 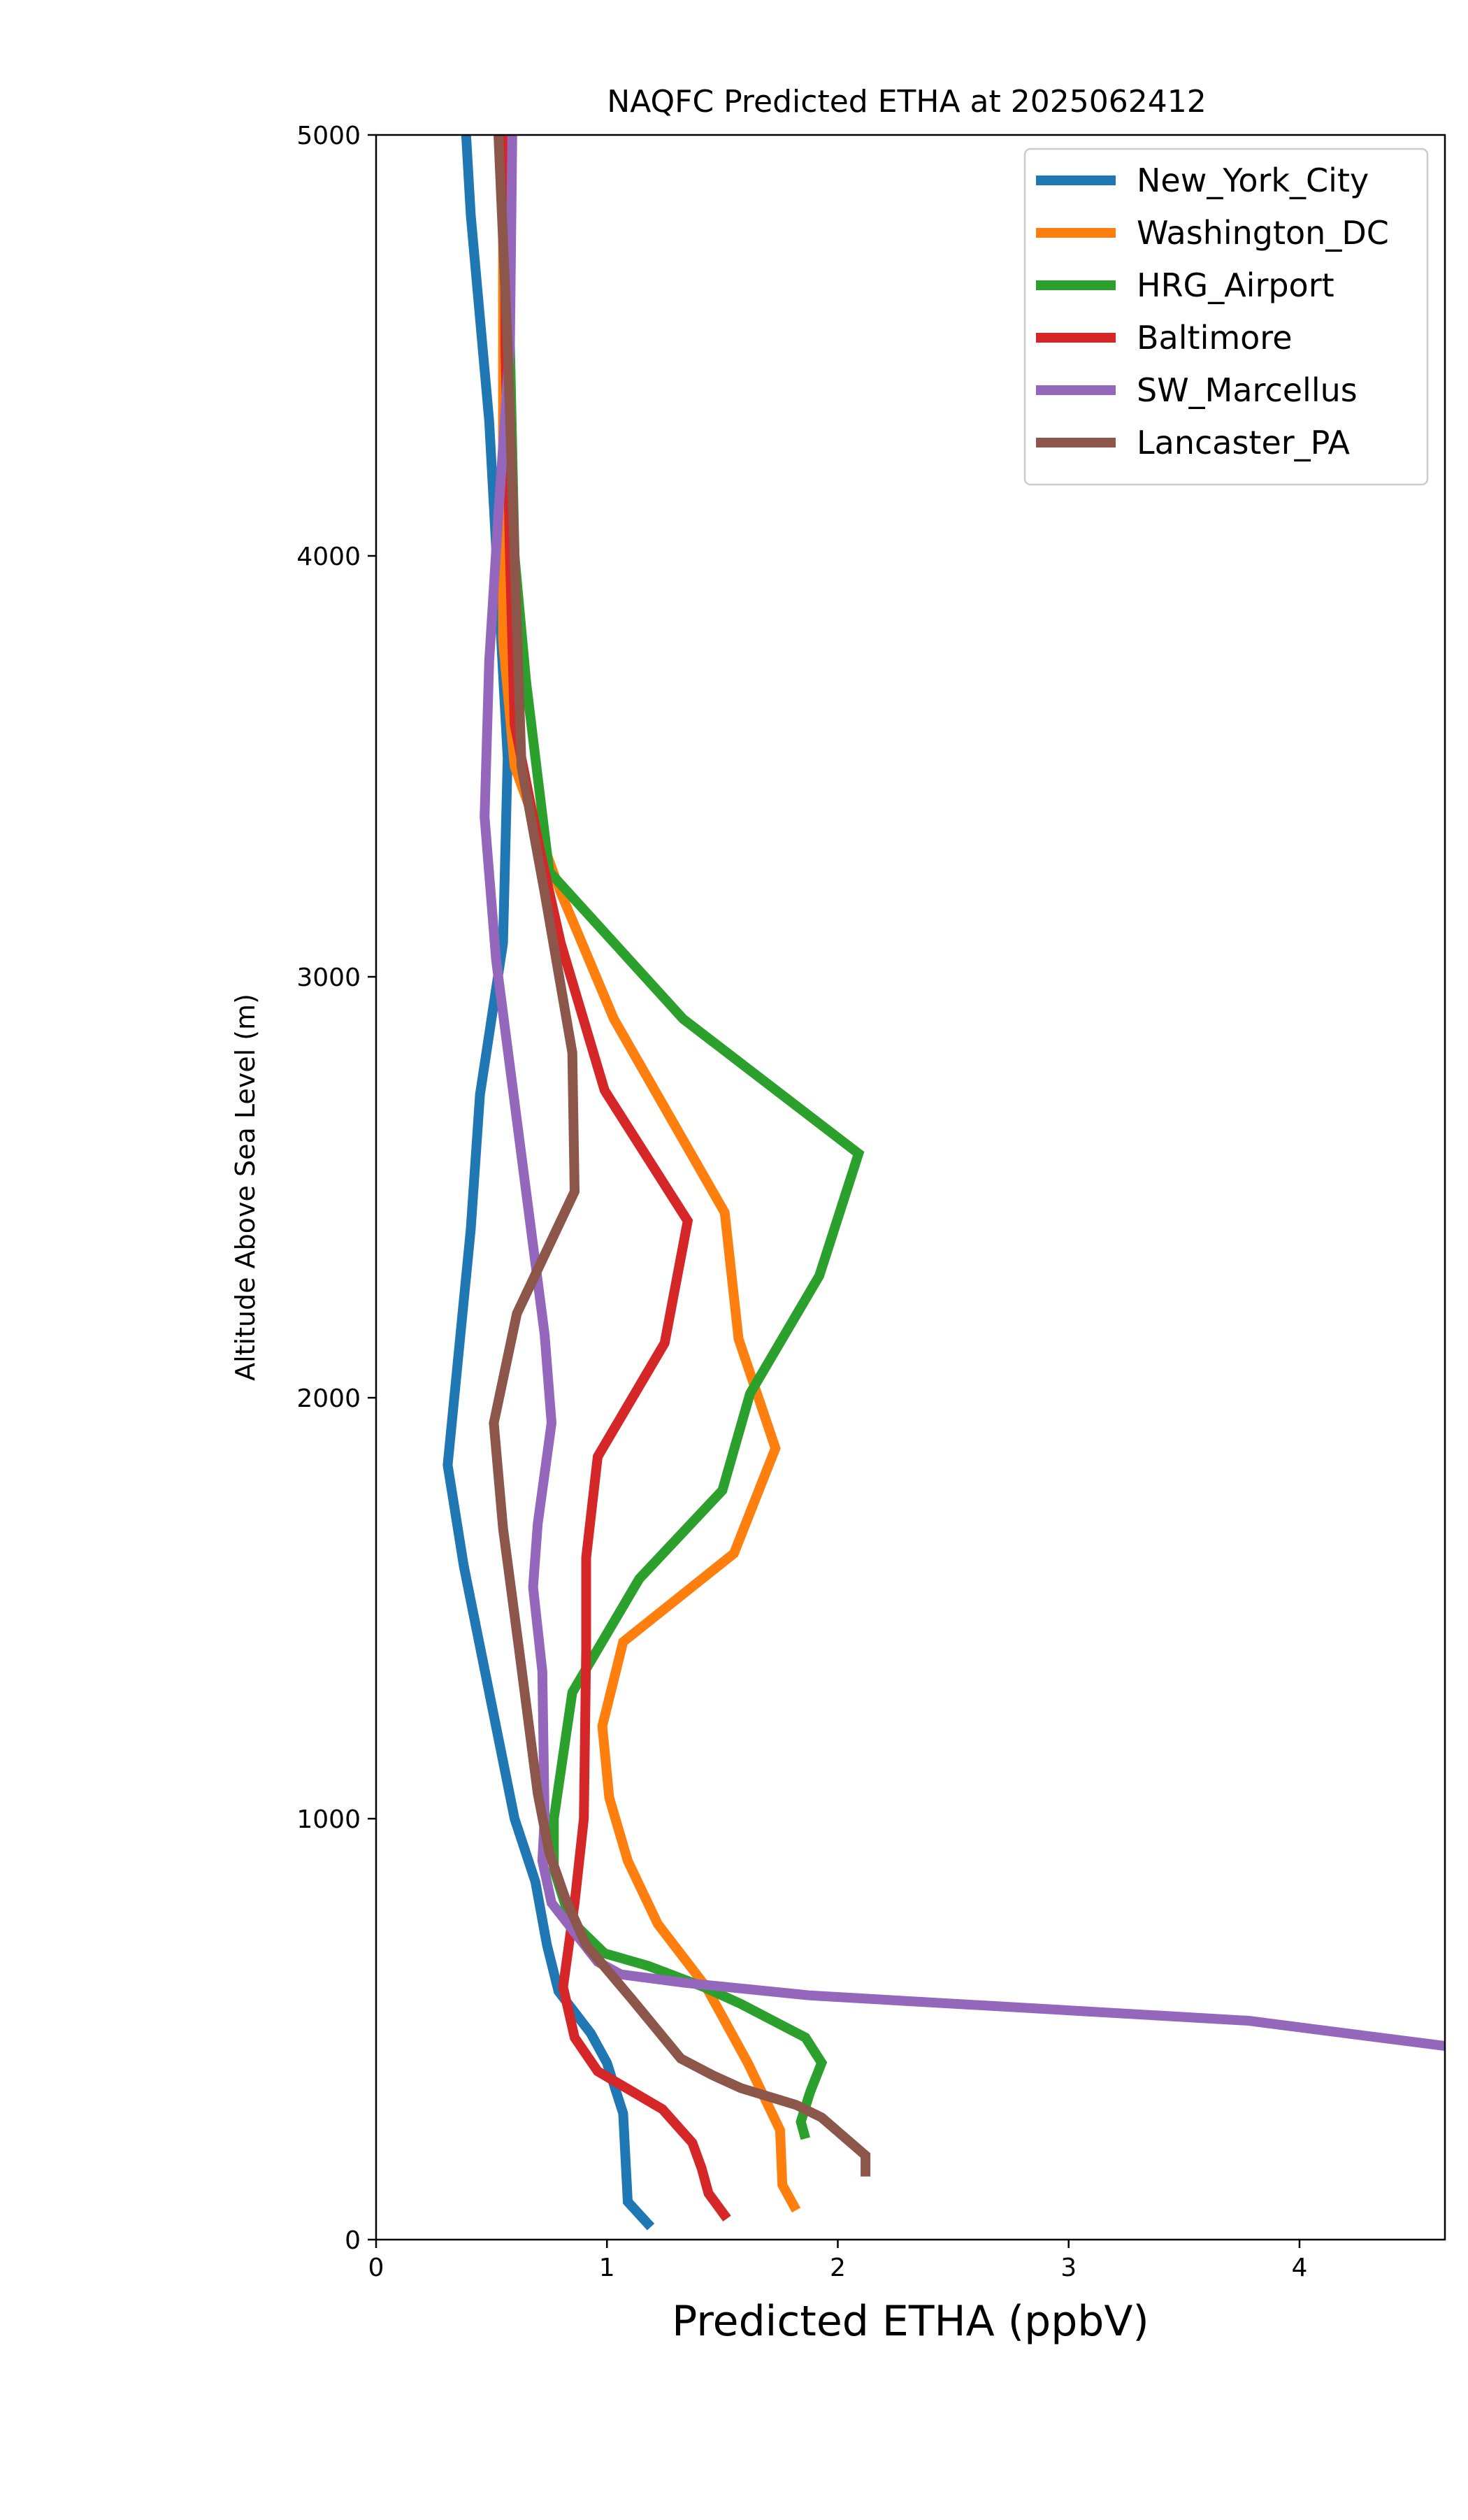 What do you see at coordinates (328, 557) in the screenshot?
I see `y-tick-label: 4000` at bounding box center [328, 557].